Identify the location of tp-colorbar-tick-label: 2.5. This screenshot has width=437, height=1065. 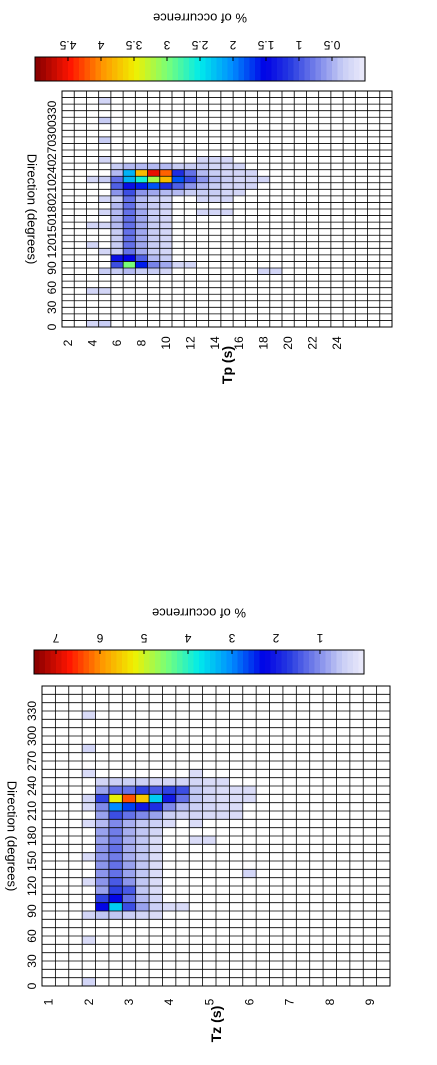
(199, 45).